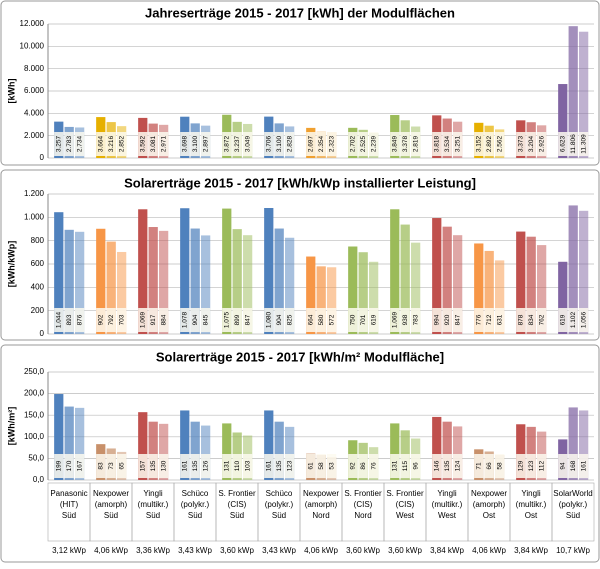 The width and height of the screenshot is (600, 569). I want to click on value-label: 66, so click(489, 466).